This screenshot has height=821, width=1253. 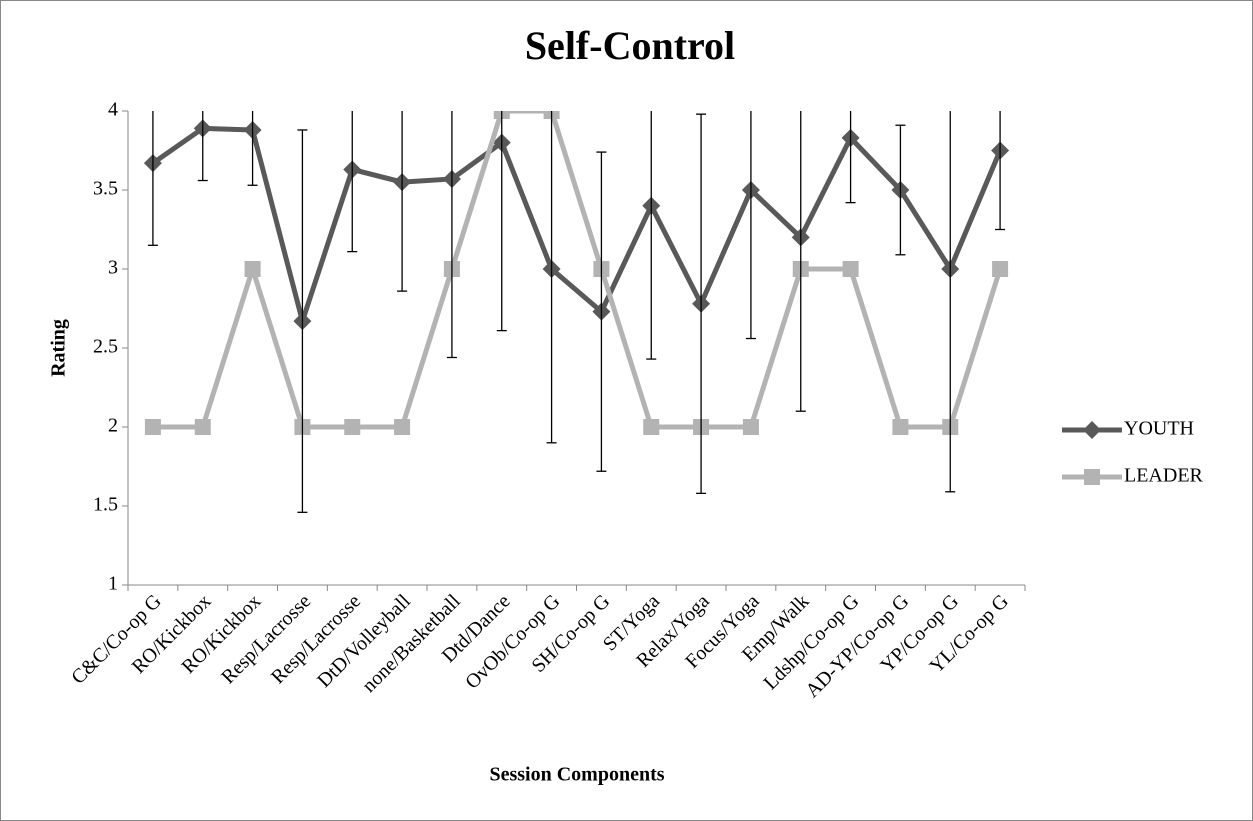 I want to click on x-axis-label: Session Components, so click(x=576, y=775).